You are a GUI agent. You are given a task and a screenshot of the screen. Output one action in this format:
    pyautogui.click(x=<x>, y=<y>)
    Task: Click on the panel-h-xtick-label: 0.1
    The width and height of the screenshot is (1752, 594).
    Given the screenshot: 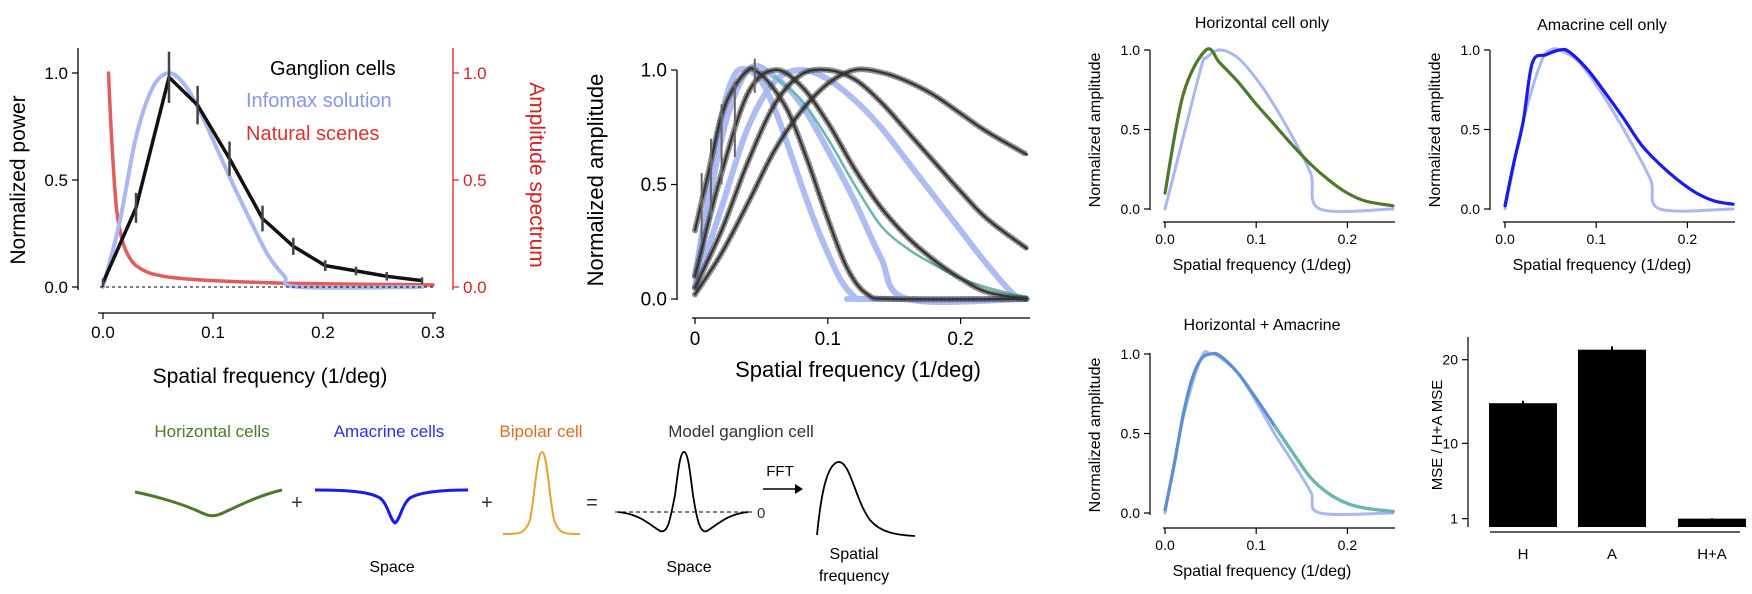 What is the action you would take?
    pyautogui.click(x=1256, y=239)
    